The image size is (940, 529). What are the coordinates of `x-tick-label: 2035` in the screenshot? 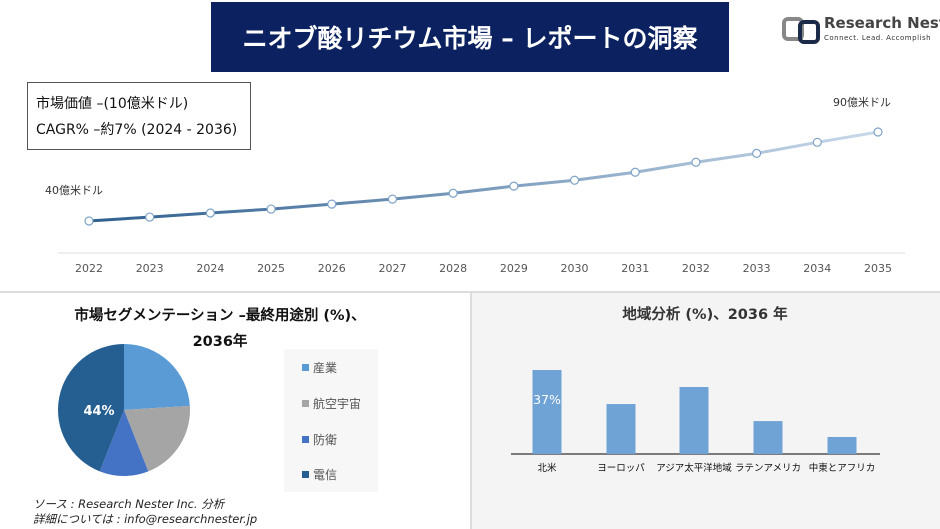 It's located at (878, 268).